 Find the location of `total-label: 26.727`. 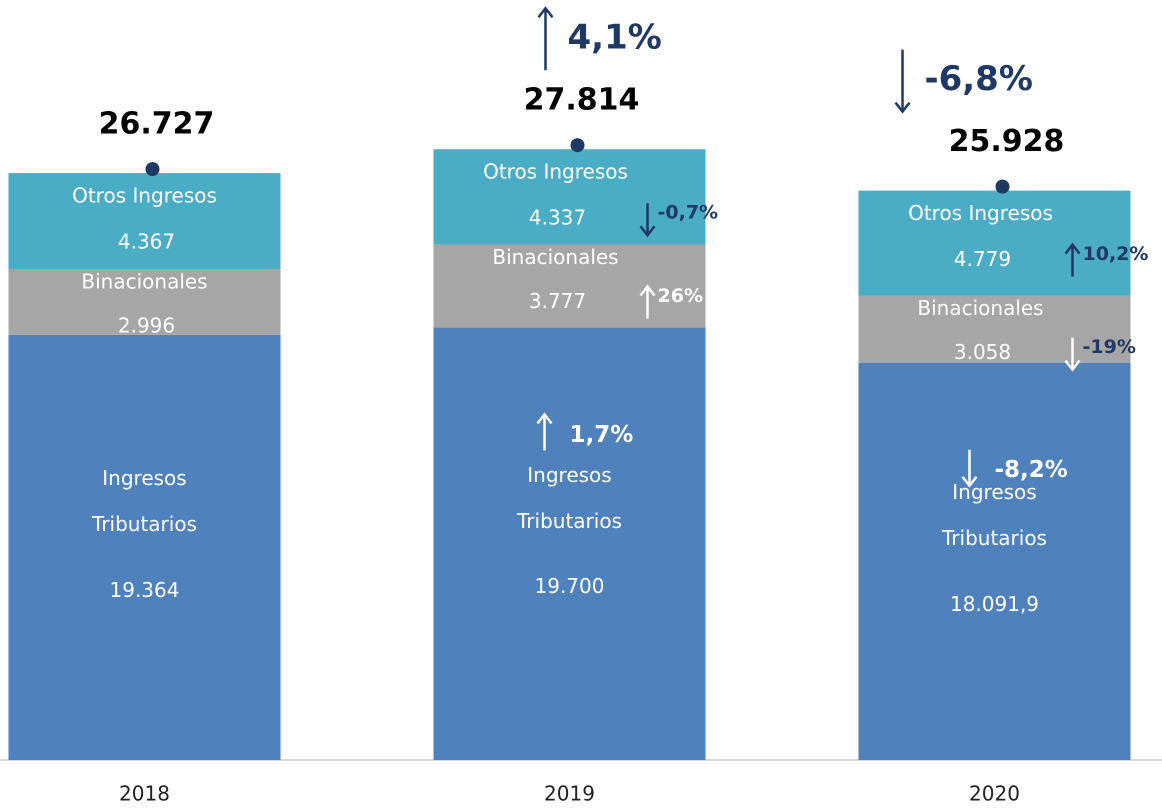

total-label: 26.727 is located at coordinates (157, 124).